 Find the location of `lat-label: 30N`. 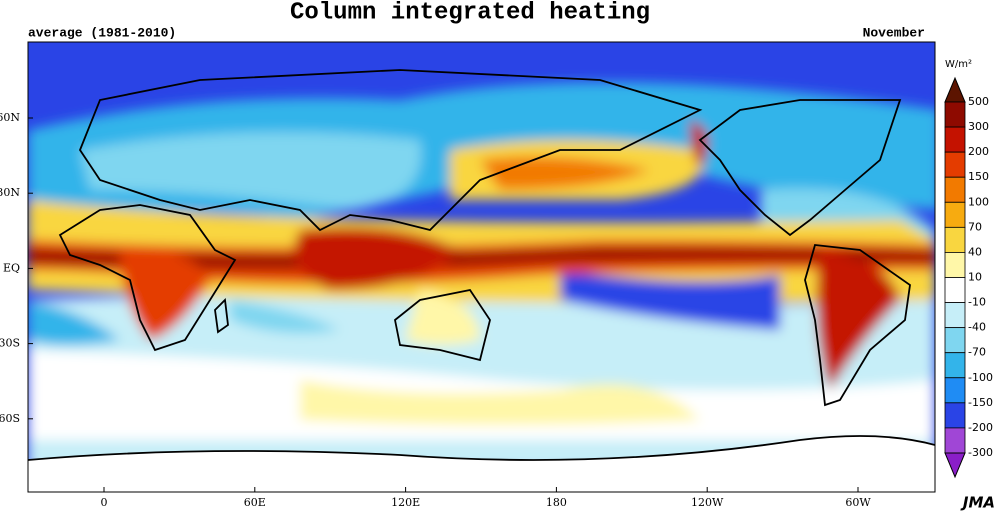

lat-label: 30N is located at coordinates (10, 192).